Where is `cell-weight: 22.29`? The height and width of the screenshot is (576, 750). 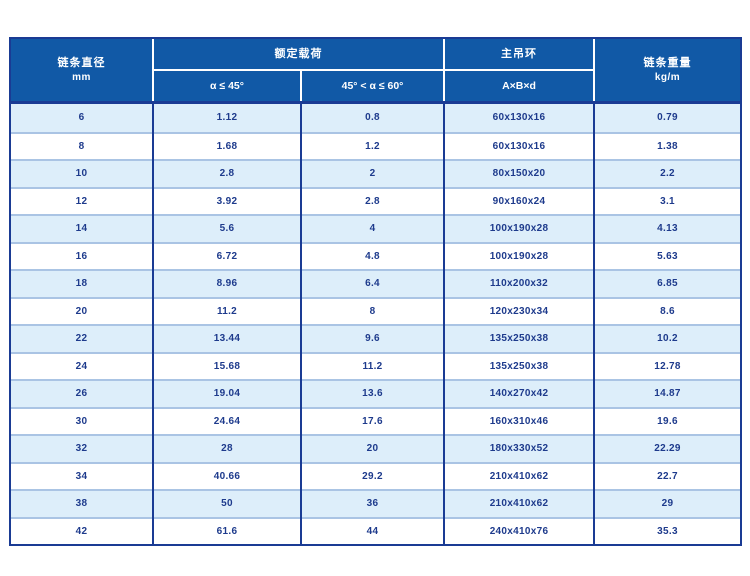 cell-weight: 22.29 is located at coordinates (667, 448).